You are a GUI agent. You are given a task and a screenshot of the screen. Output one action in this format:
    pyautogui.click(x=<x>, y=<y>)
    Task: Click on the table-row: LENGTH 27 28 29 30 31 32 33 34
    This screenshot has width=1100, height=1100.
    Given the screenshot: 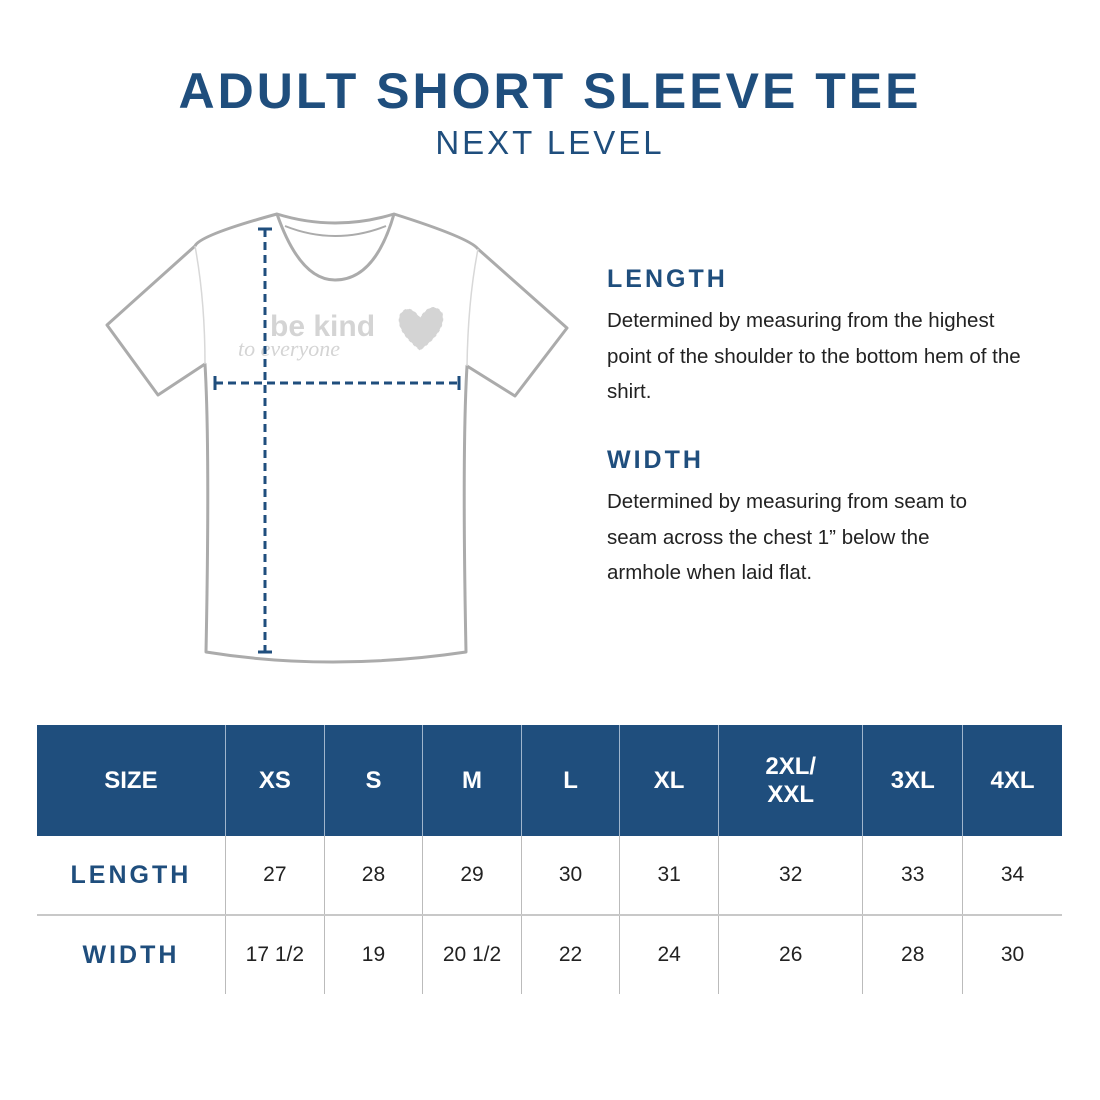 What is the action you would take?
    pyautogui.click(x=549, y=876)
    